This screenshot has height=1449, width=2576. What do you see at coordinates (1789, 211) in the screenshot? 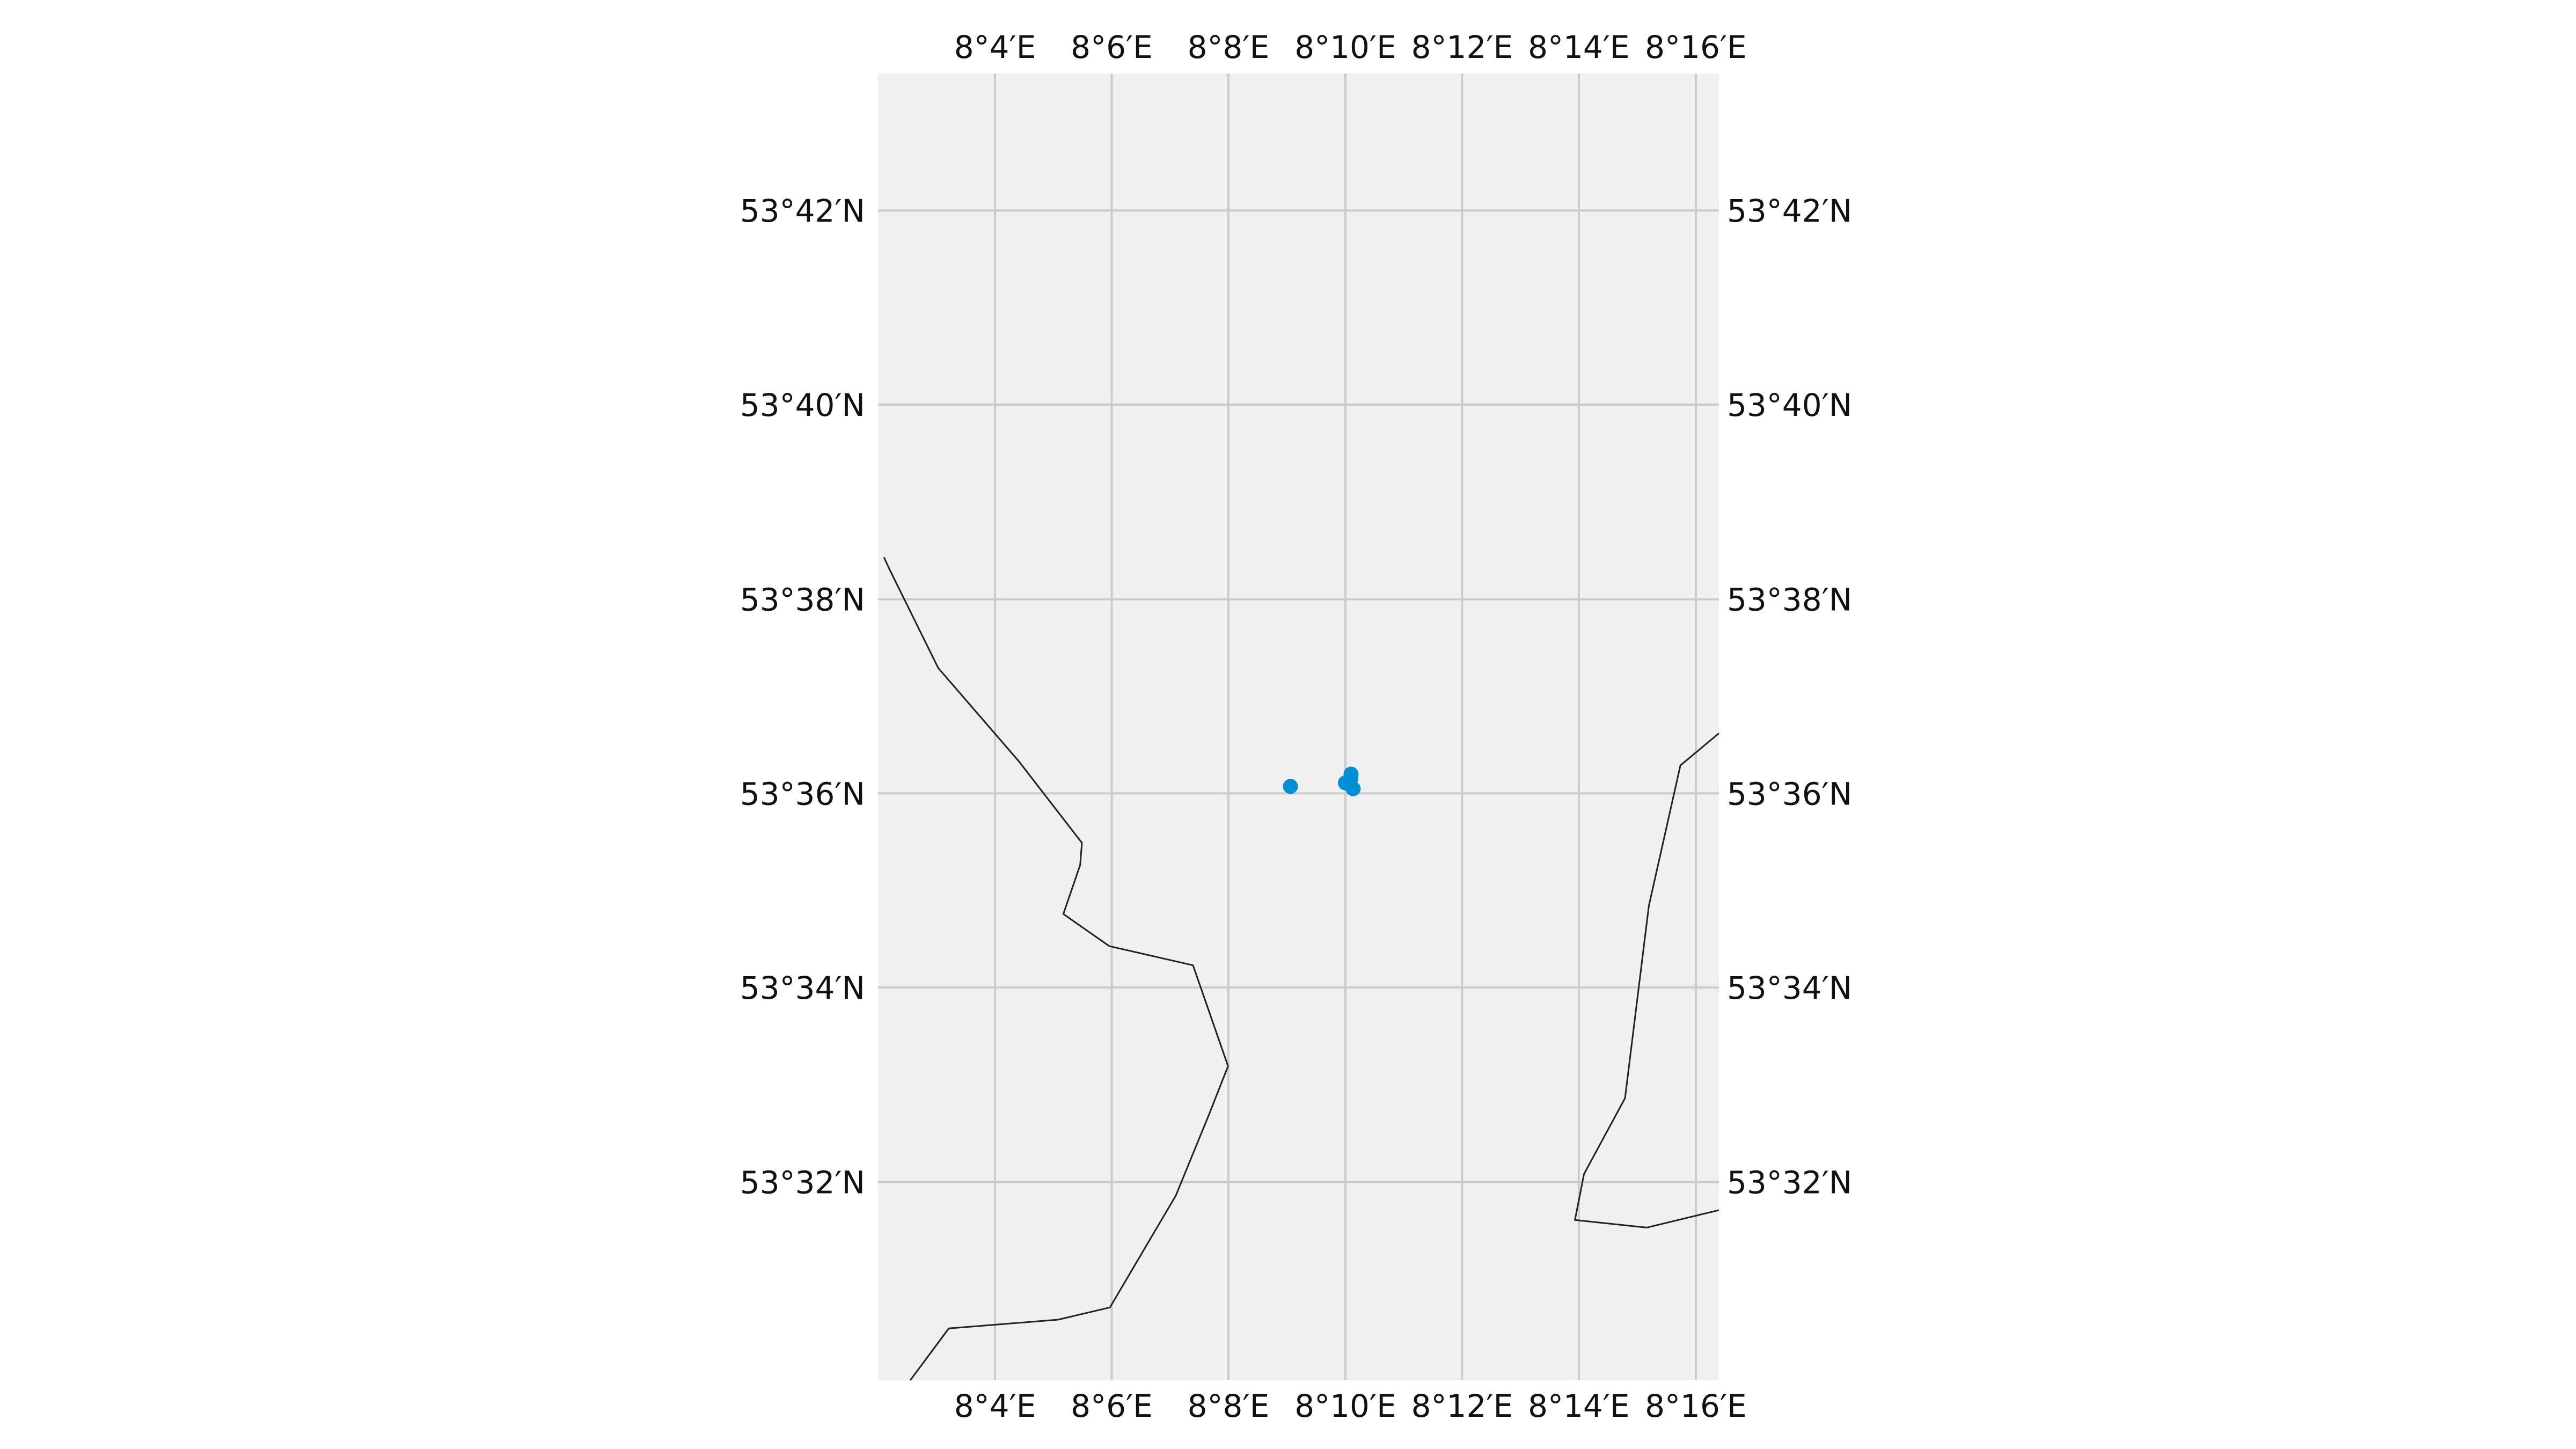
I see `y-tick-label-right: 53°42′N` at bounding box center [1789, 211].